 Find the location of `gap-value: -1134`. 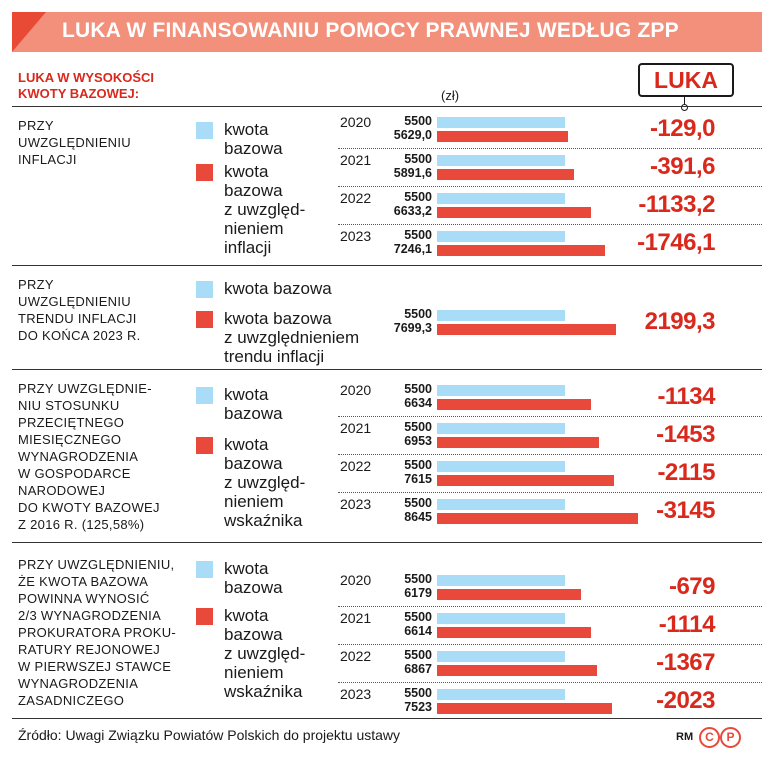

gap-value: -1134 is located at coordinates (686, 396).